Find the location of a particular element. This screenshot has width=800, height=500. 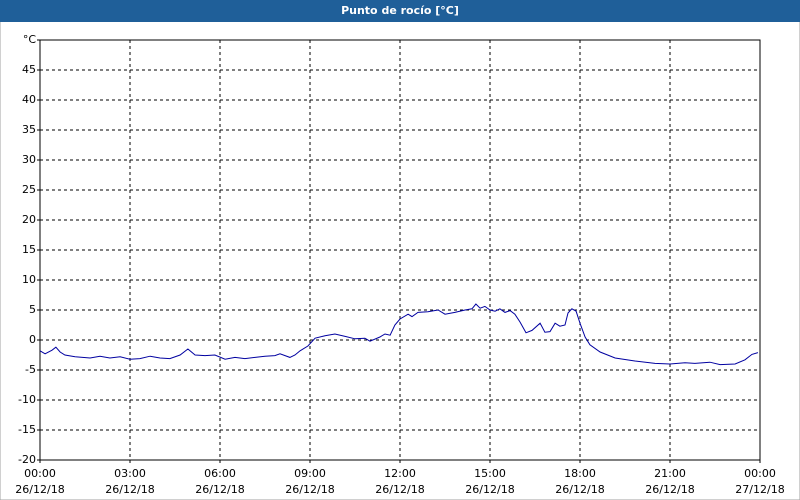

y-tick-label: °C is located at coordinates (30, 39).